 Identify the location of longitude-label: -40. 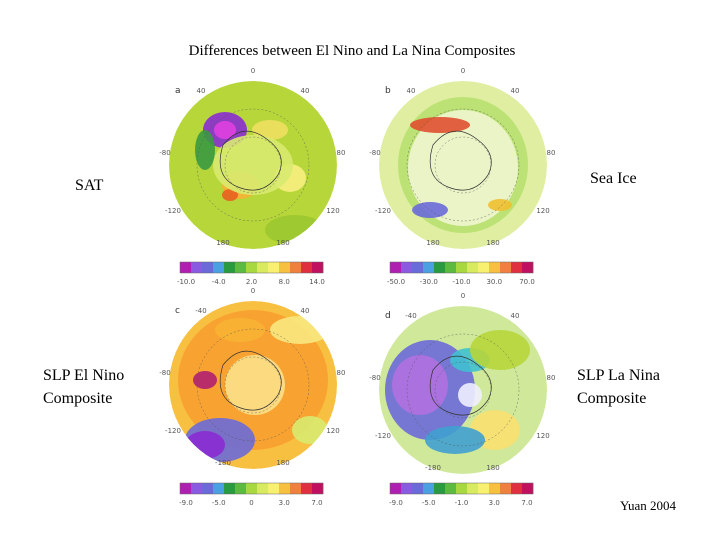
(200, 311).